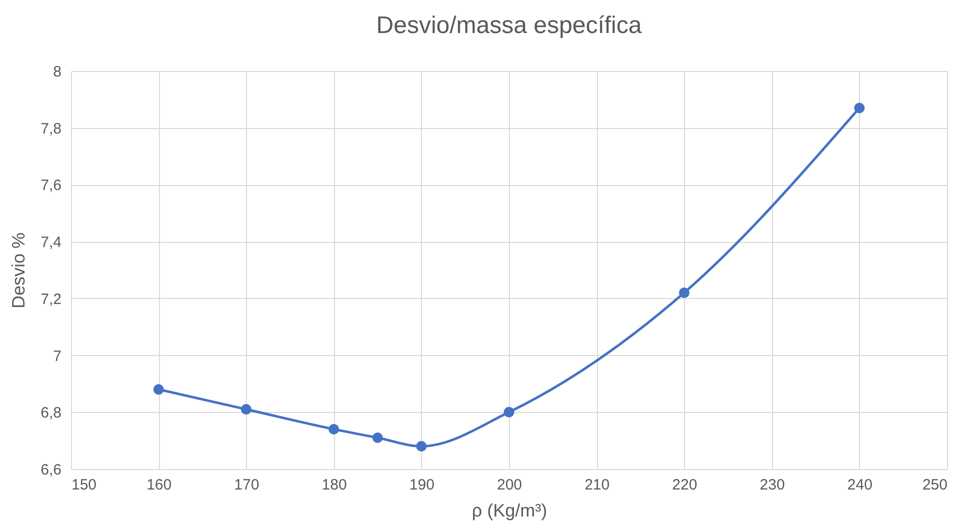 The image size is (977, 524). Describe the element at coordinates (772, 485) in the screenshot. I see `x-tick-label: 230` at that location.